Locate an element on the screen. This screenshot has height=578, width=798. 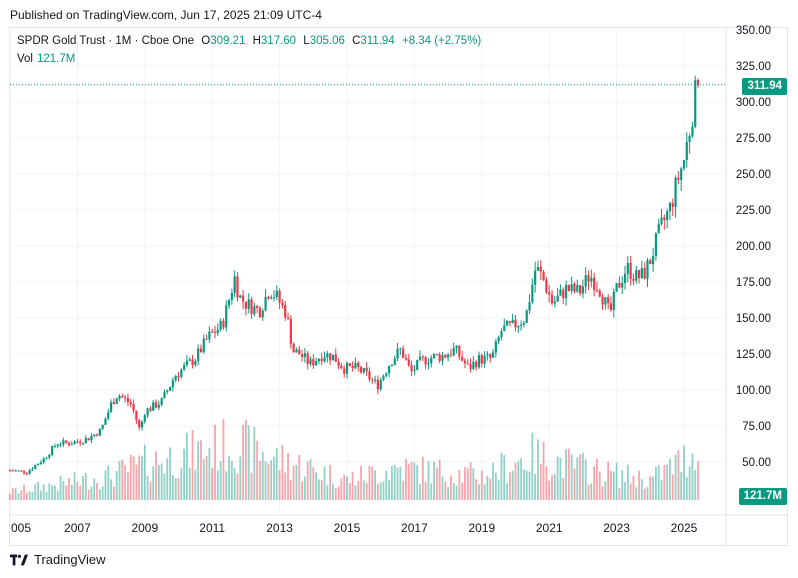
y-tick-label: 75.00 is located at coordinates (756, 427).